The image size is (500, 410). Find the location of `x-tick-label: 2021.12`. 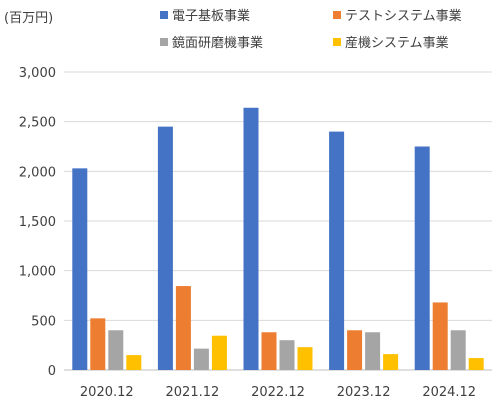

x-tick-label: 2021.12 is located at coordinates (193, 392).